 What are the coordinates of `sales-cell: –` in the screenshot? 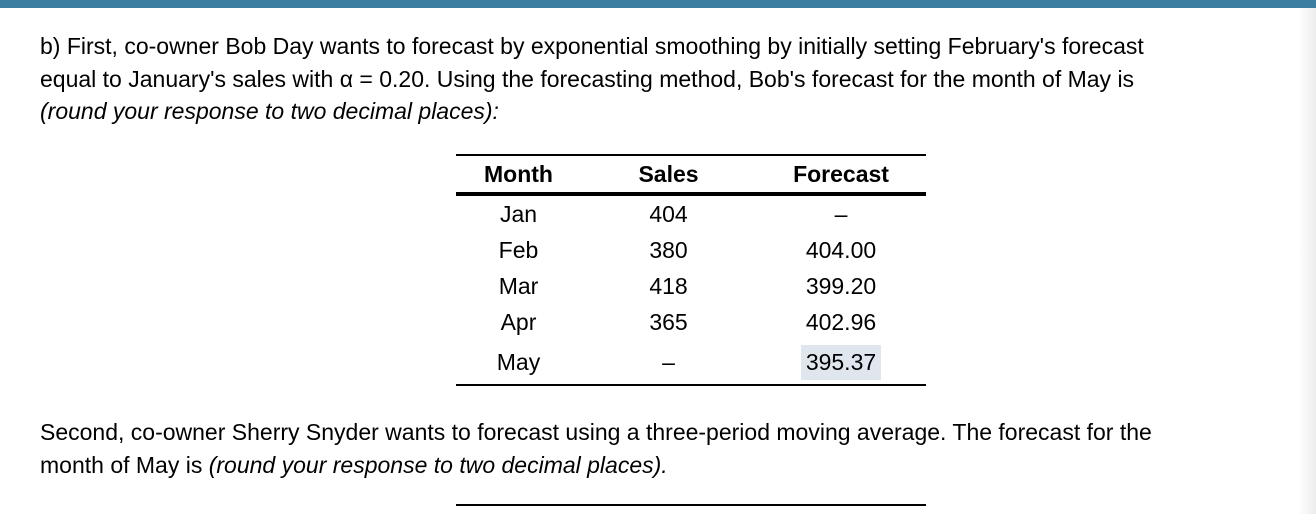 It's located at (668, 363).